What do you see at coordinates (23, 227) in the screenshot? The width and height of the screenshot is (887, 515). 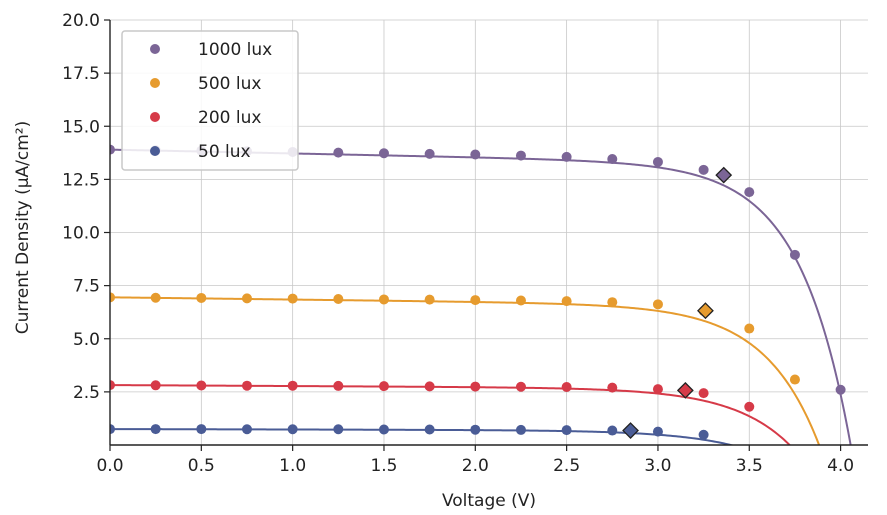 I see `y-axis-label: Current Density (µA/cm²)` at bounding box center [23, 227].